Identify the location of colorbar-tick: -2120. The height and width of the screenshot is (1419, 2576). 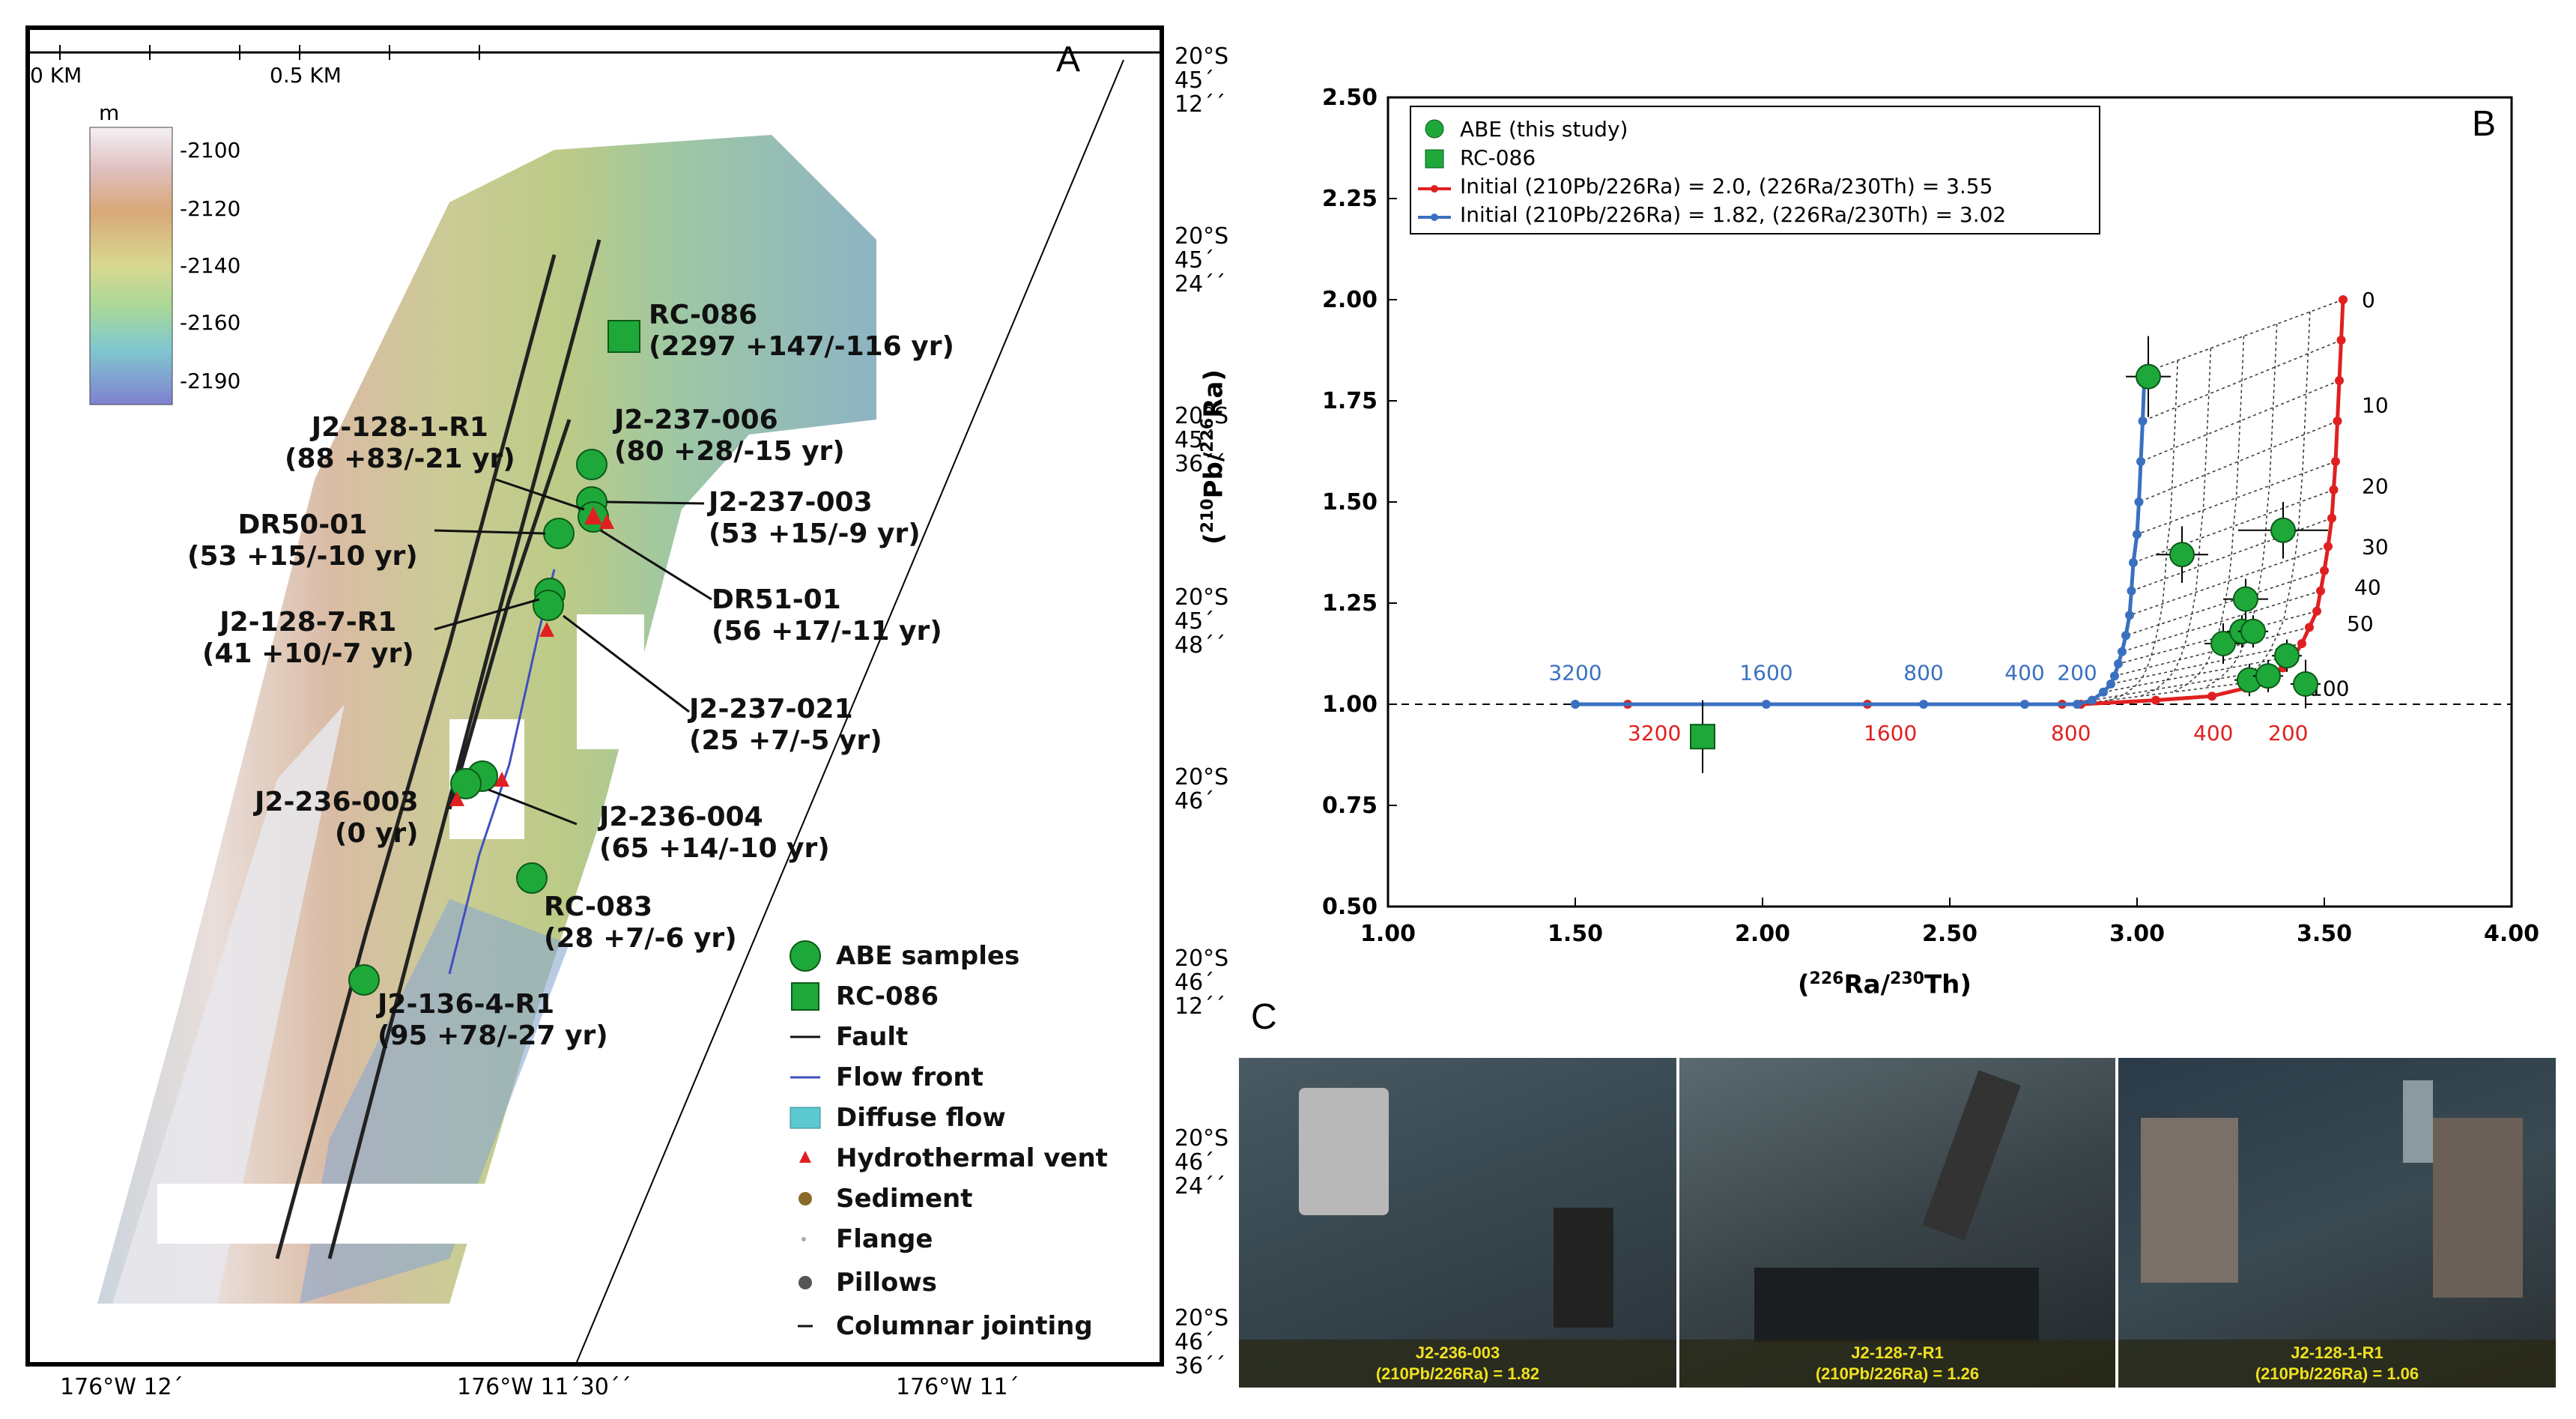
(211, 208).